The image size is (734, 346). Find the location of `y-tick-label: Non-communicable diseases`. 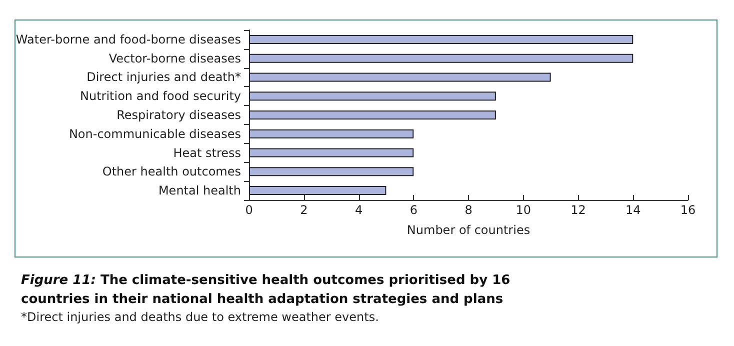

y-tick-label: Non-communicable diseases is located at coordinates (154, 133).